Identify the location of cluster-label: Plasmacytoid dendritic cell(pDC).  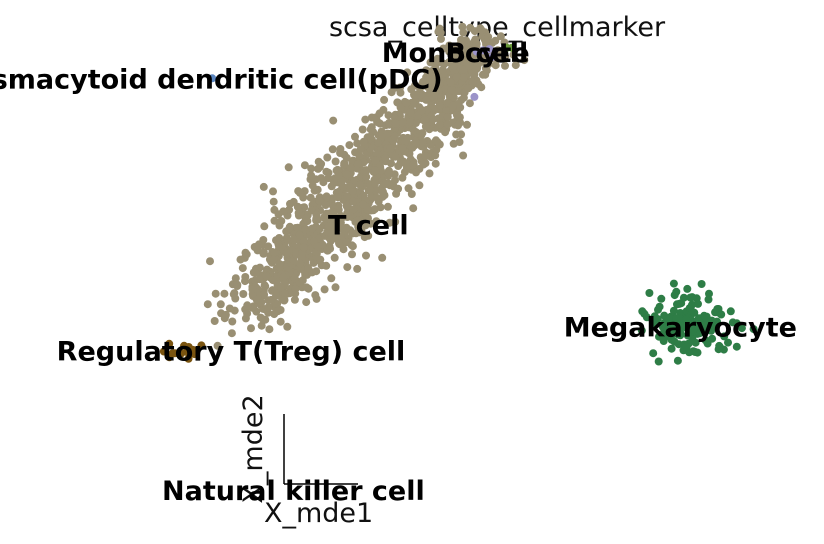
(221, 80).